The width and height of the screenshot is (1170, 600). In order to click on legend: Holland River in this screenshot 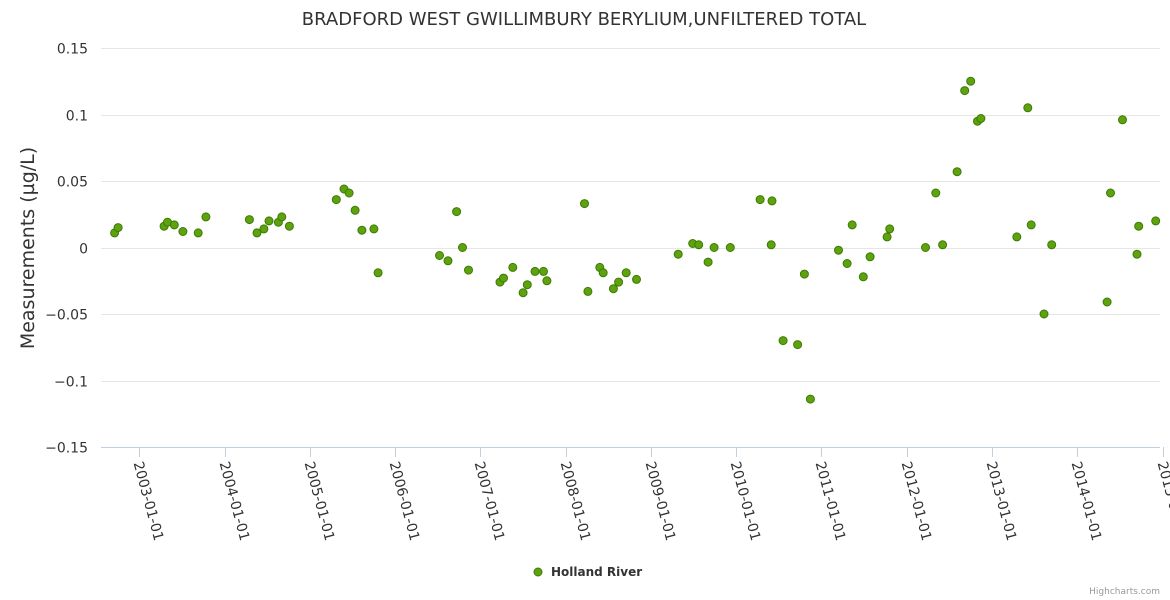, I will do `click(587, 572)`.